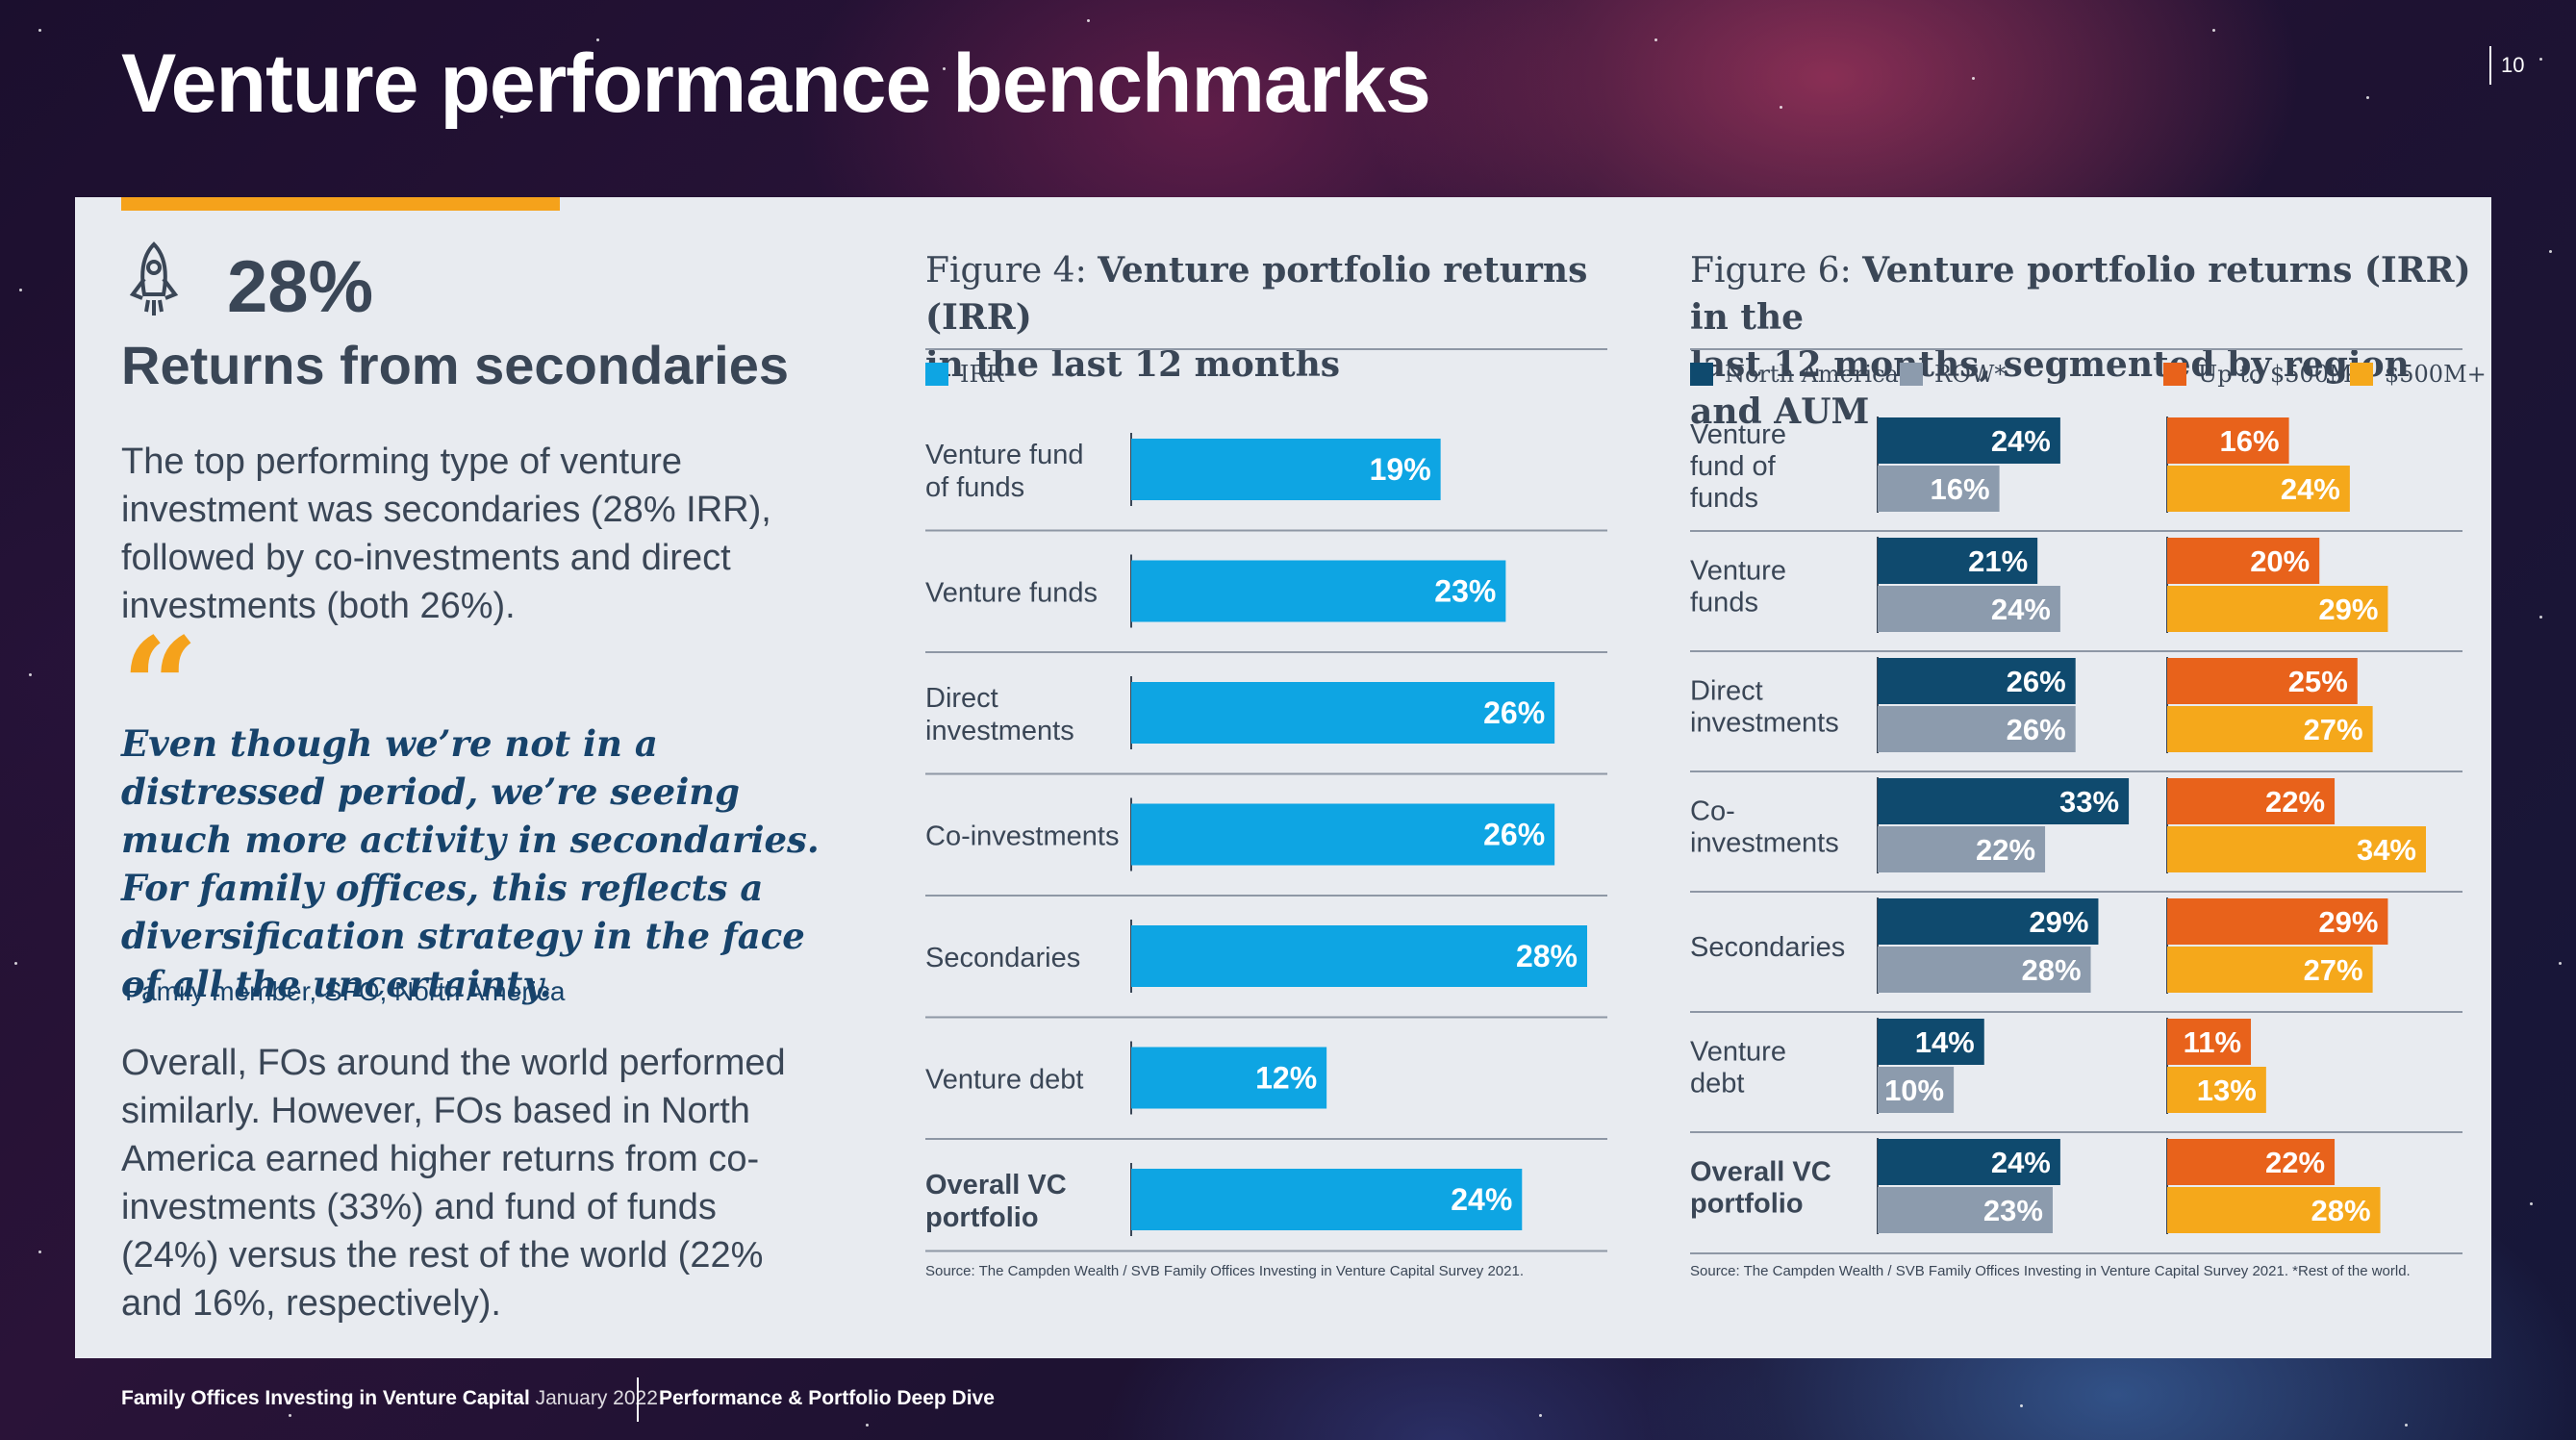  Describe the element at coordinates (1945, 1042) in the screenshot. I see `data-label: 14%` at that location.